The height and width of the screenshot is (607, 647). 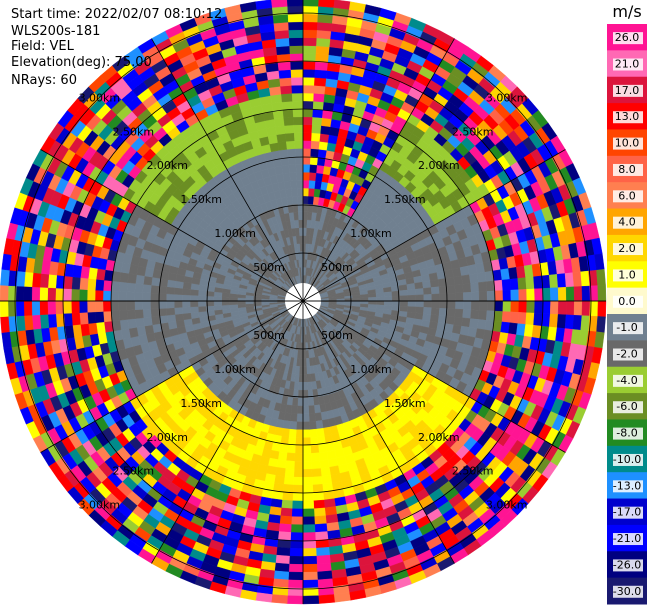 What do you see at coordinates (337, 335) in the screenshot?
I see `range-ring-label: 500m` at bounding box center [337, 335].